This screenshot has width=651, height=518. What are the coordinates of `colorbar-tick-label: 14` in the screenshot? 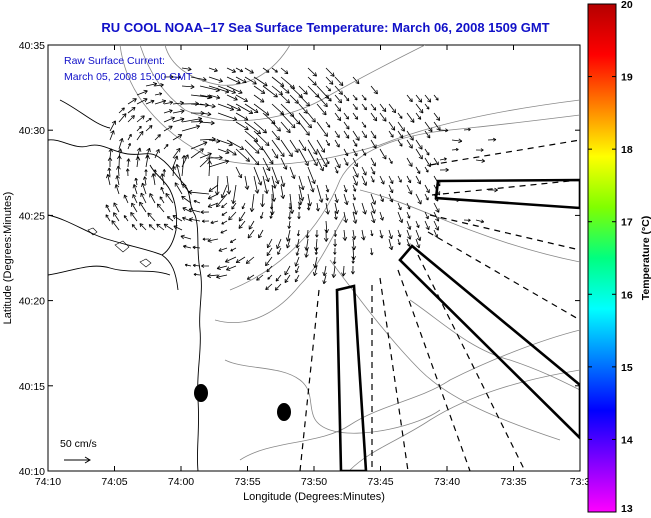 It's located at (627, 440).